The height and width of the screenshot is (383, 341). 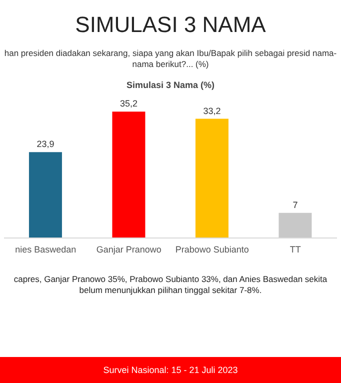 I want to click on x-tick-label: Prabowo Subianto, so click(x=212, y=249).